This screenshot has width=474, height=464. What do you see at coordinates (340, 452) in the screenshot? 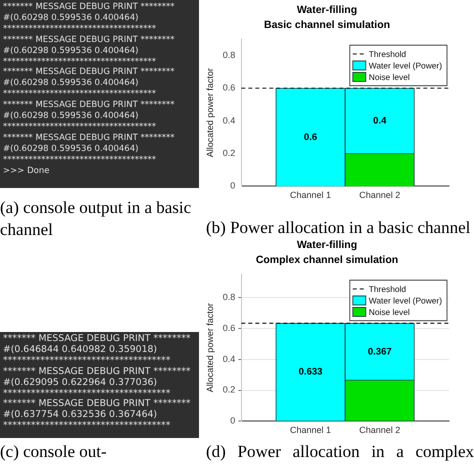
I see `text: (d) Power allocation in a complex` at bounding box center [340, 452].